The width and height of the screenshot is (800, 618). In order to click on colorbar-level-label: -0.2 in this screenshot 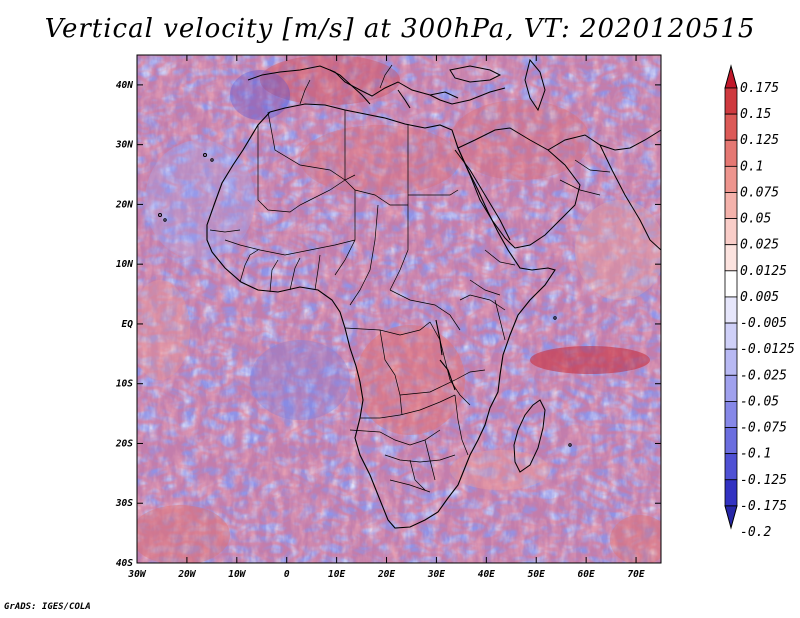, I will do `click(755, 532)`.